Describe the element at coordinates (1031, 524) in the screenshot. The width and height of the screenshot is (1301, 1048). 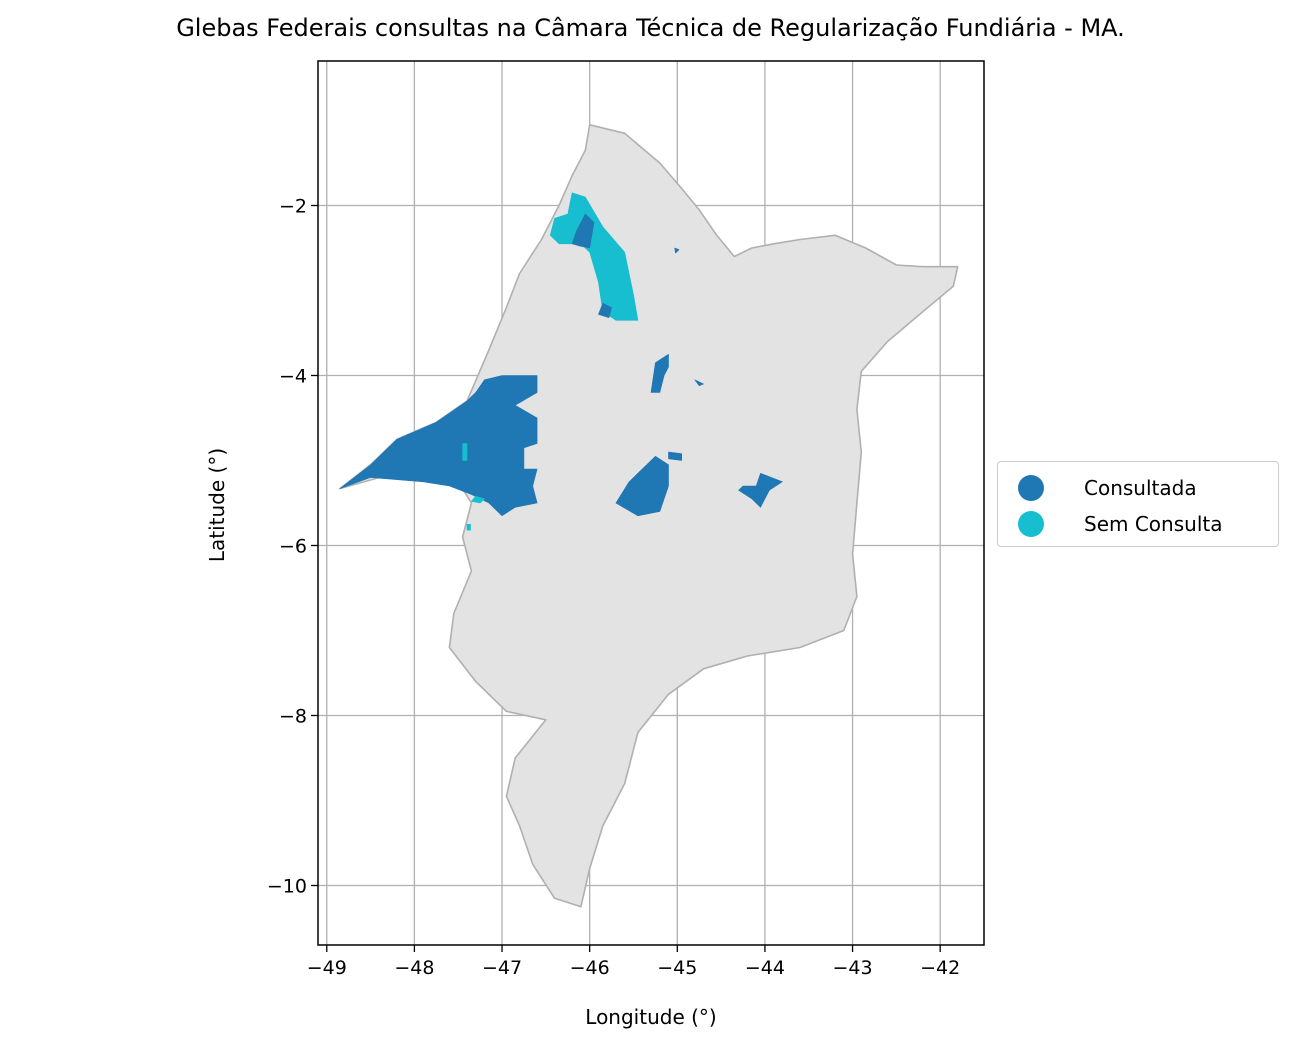
I see `legend-marker-sem-consulta` at that location.